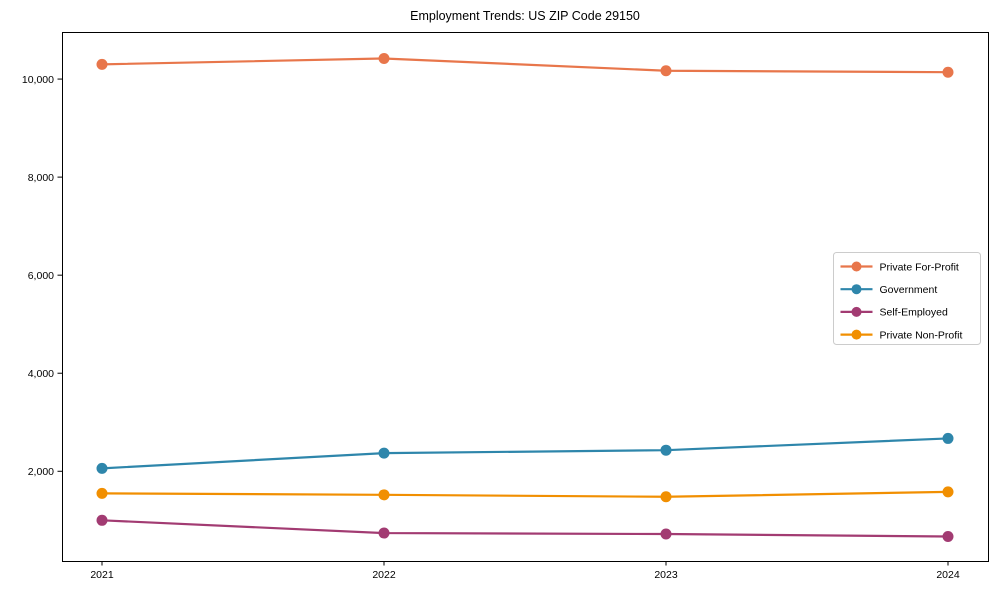 The height and width of the screenshot is (600, 1000). Describe the element at coordinates (525, 65) in the screenshot. I see `series-line-private-for-profit` at that location.